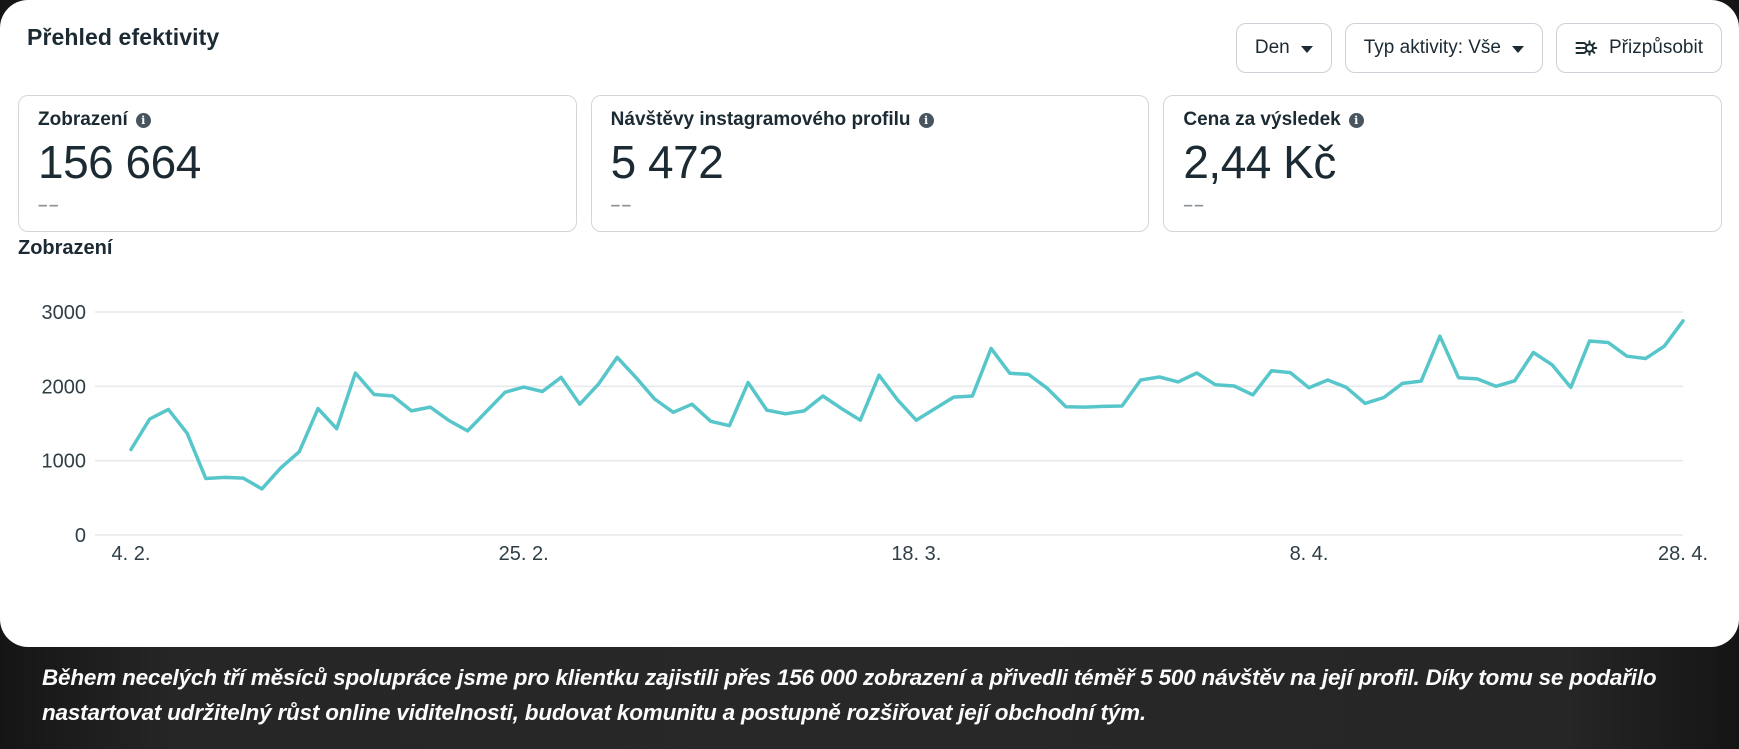 This screenshot has height=749, width=1739. What do you see at coordinates (1586, 48) in the screenshot?
I see `customize-sliders-gear-icon` at bounding box center [1586, 48].